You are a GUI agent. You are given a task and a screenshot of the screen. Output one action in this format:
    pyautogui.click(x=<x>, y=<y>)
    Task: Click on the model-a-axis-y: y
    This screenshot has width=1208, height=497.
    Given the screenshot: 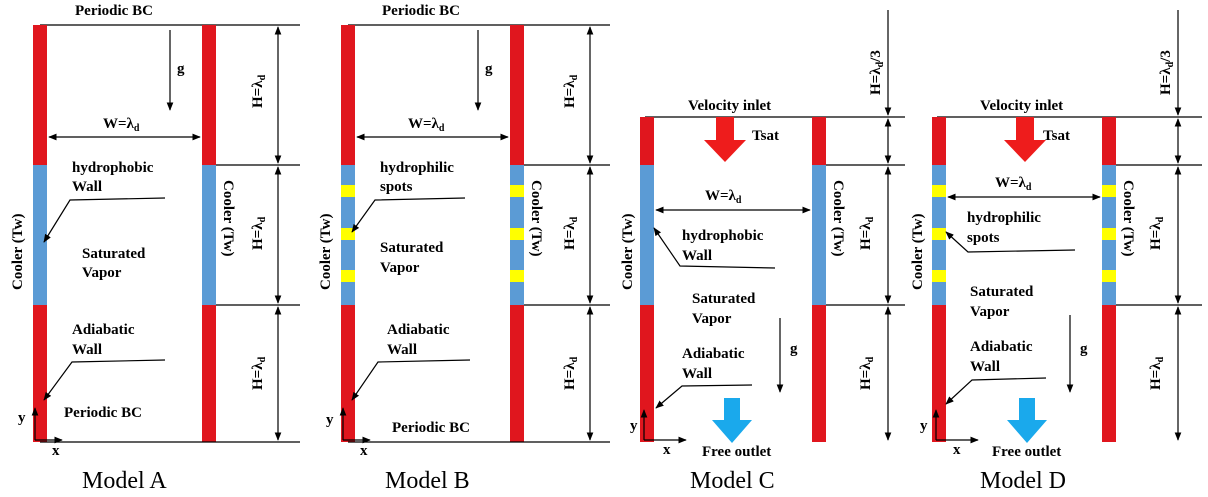 What is the action you would take?
    pyautogui.click(x=22, y=418)
    